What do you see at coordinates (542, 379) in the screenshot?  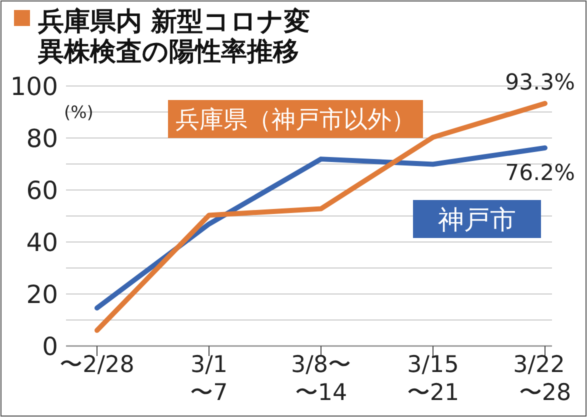 I see `x-tick-label: 3/22〜28` at bounding box center [542, 379].